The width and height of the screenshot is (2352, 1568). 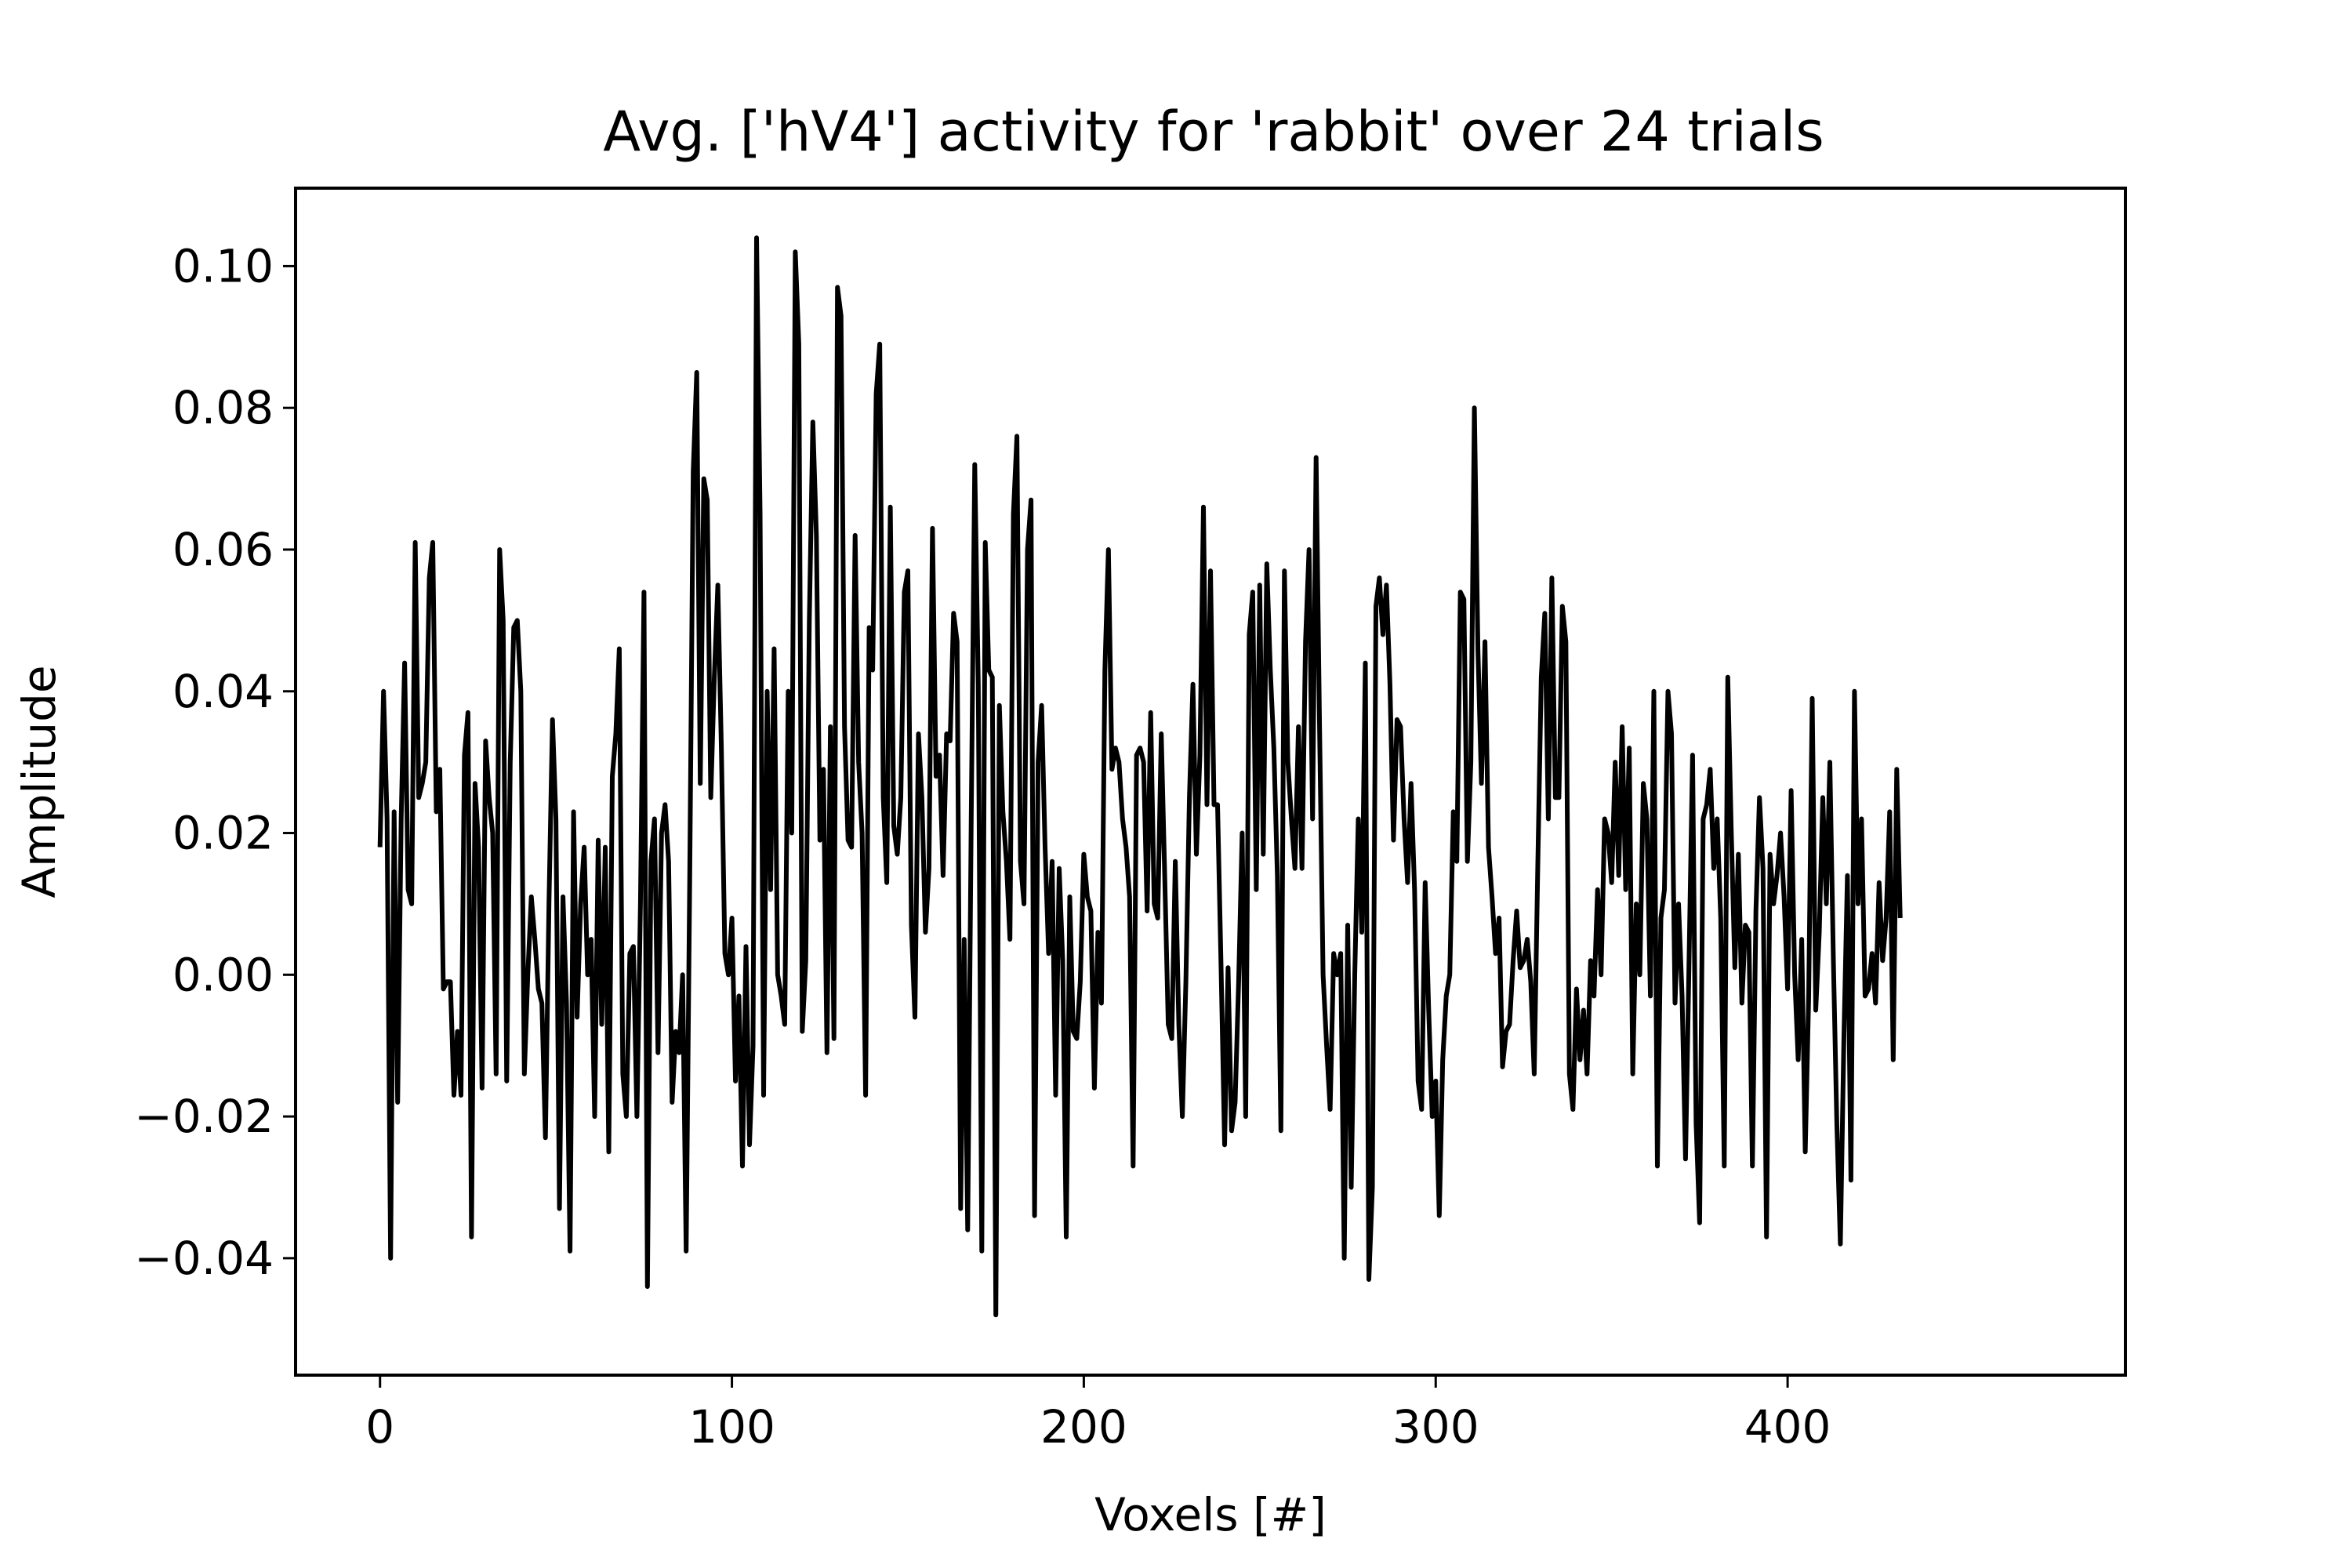 What do you see at coordinates (731, 1427) in the screenshot?
I see `x-tick-label: 100` at bounding box center [731, 1427].